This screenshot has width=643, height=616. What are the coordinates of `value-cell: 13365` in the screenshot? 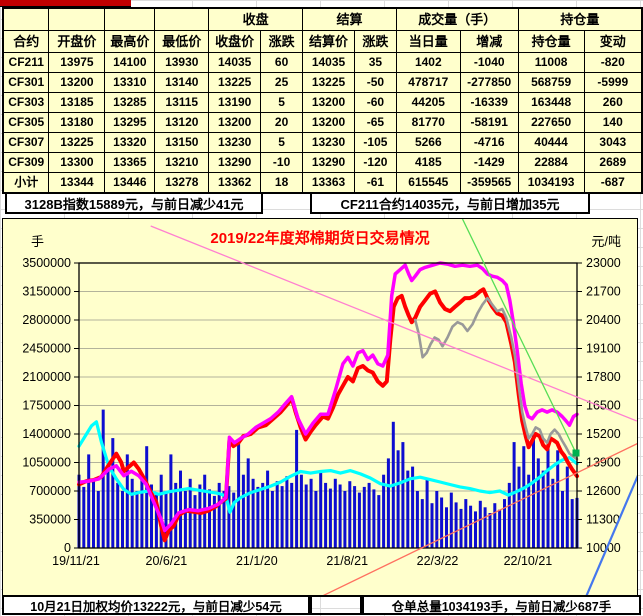 It's located at (130, 162).